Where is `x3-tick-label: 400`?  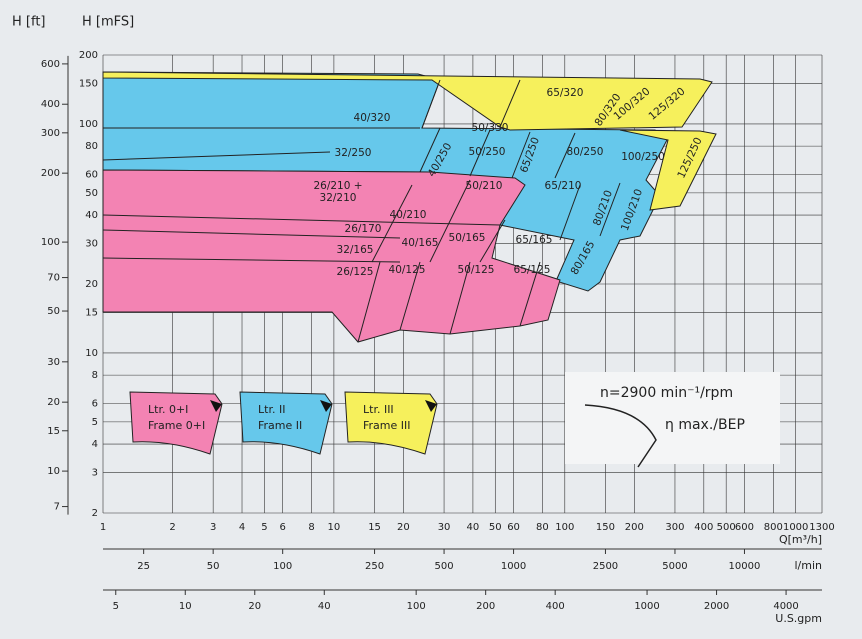
x3-tick-label: 400 is located at coordinates (555, 606).